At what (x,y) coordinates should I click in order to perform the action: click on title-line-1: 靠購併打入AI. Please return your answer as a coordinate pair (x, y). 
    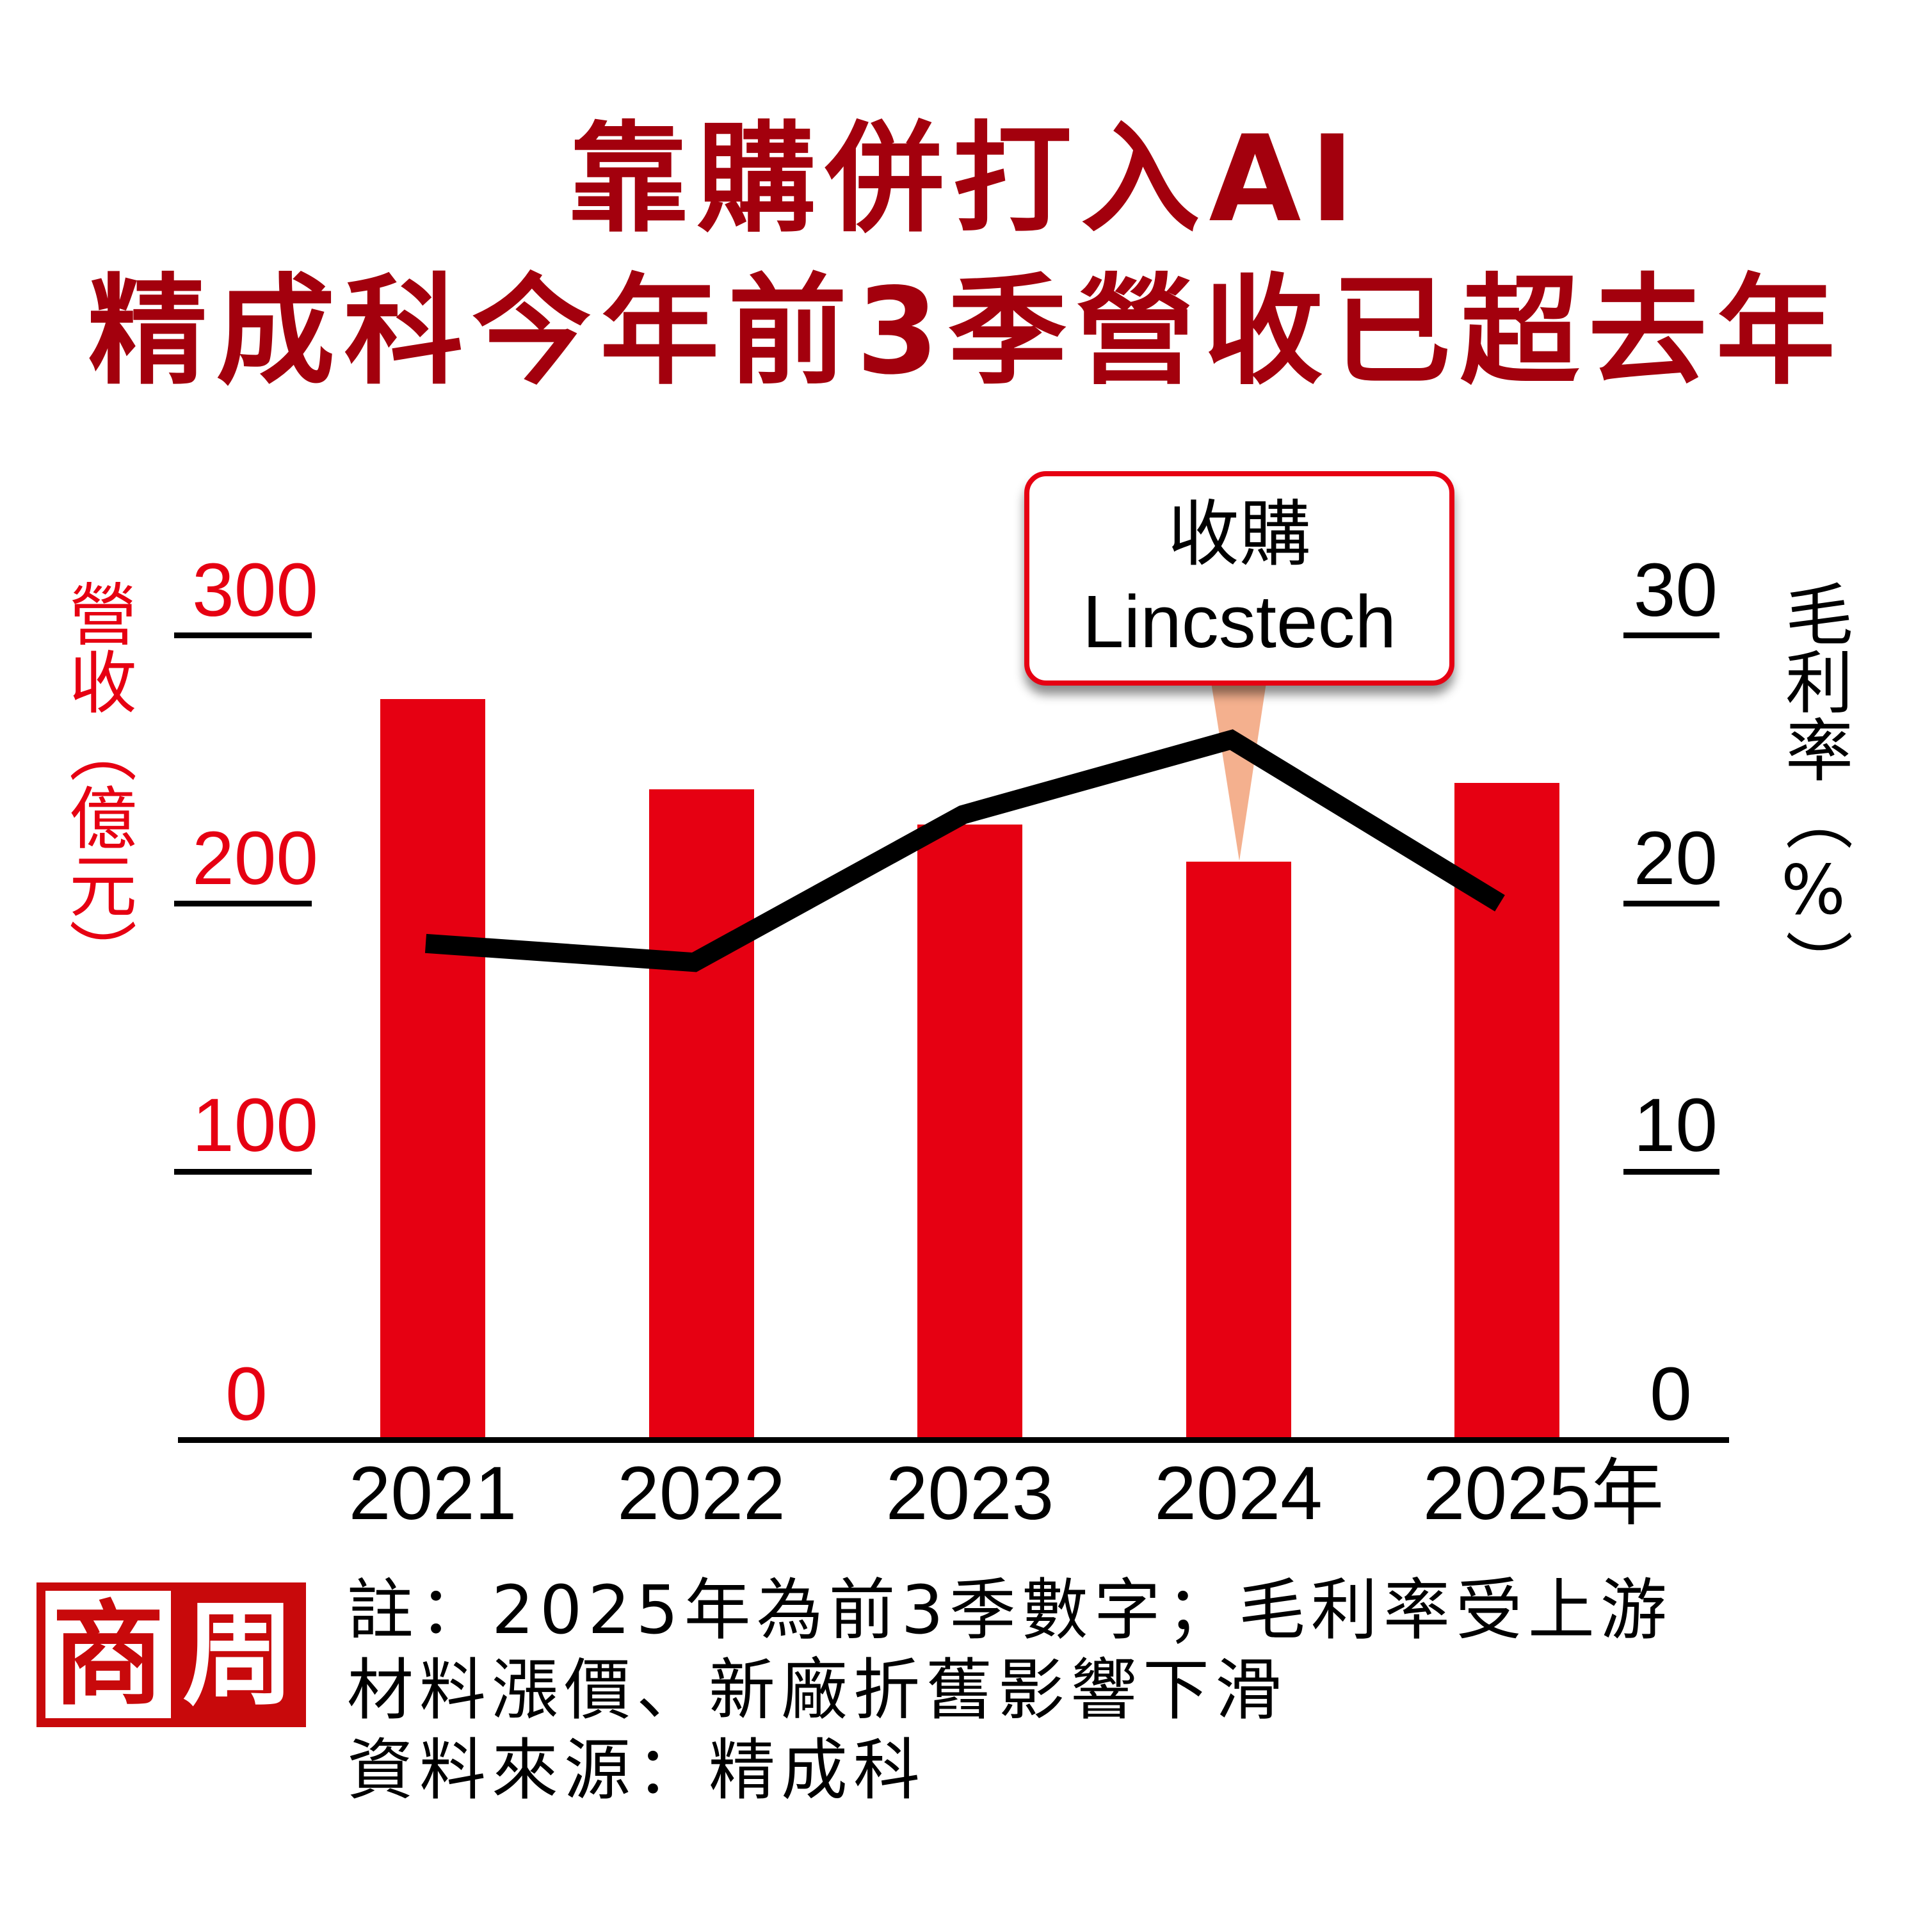
    Looking at the image, I should click on (966, 178).